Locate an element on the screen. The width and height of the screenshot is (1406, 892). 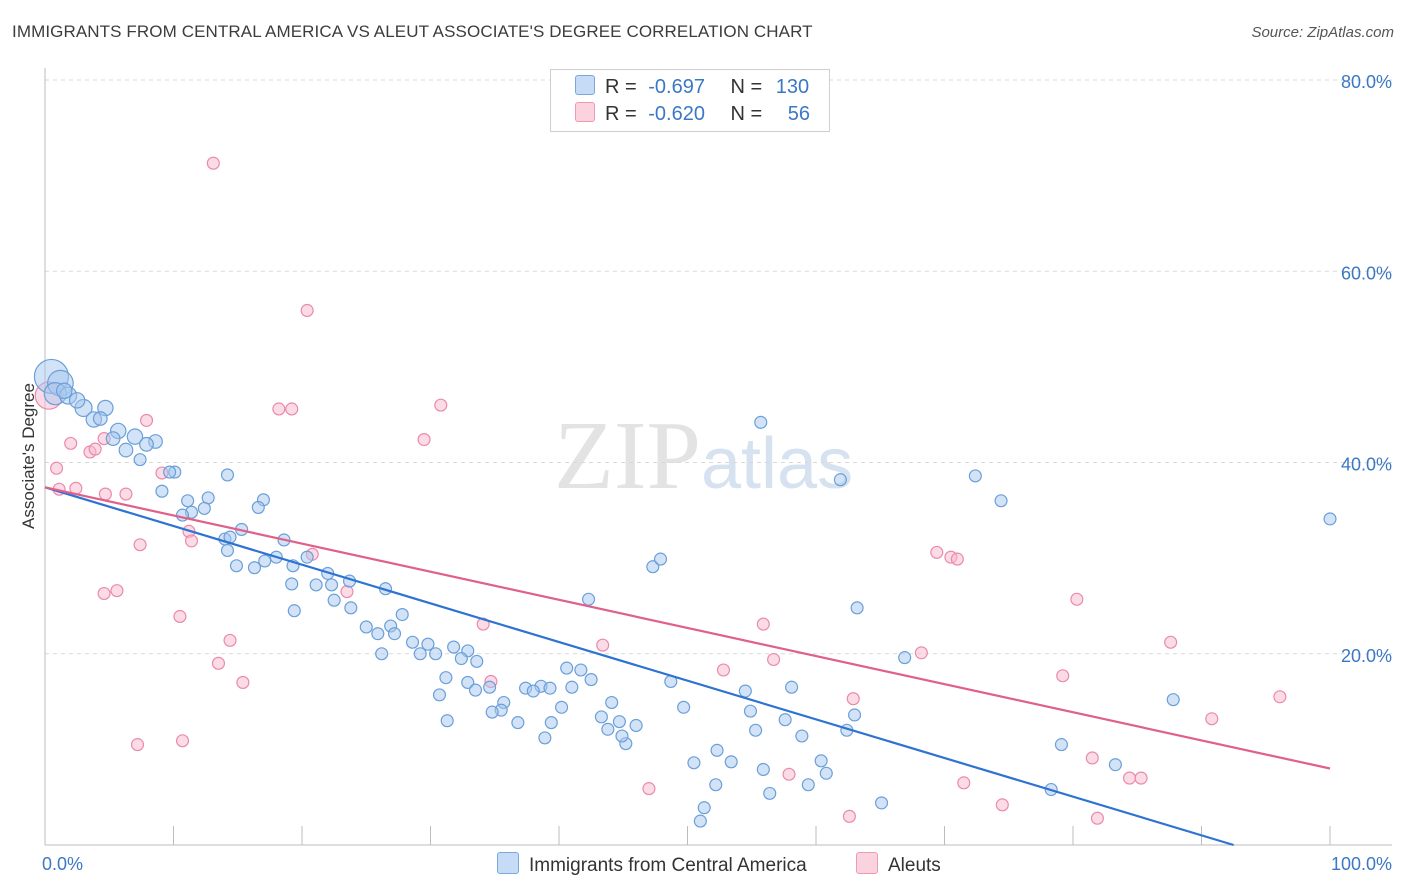
y-tick-label: 40.0% is located at coordinates (1366, 465).